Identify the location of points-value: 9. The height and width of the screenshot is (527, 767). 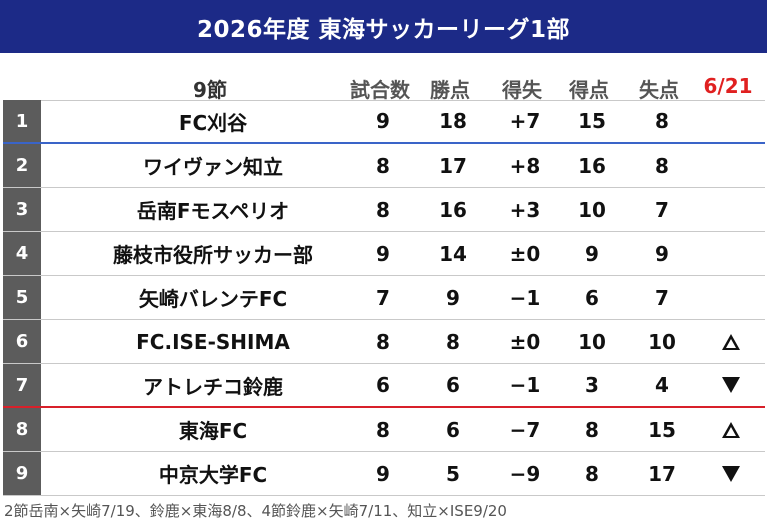
(453, 297).